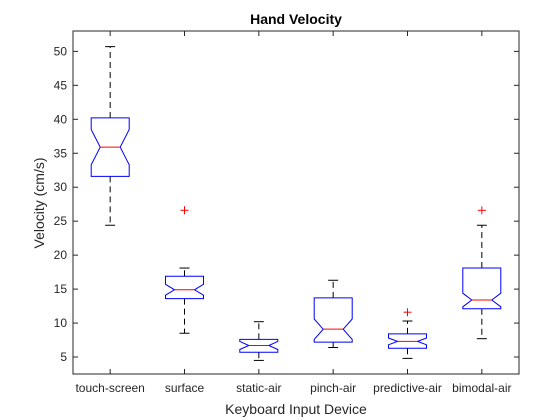 The width and height of the screenshot is (560, 420). Describe the element at coordinates (109, 388) in the screenshot. I see `x-tick-label: touch-screen` at that location.